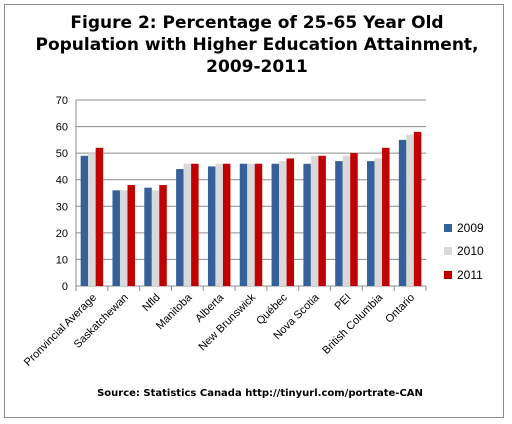 This screenshot has height=424, width=512. What do you see at coordinates (62, 101) in the screenshot?
I see `y-tick-label: 70` at bounding box center [62, 101].